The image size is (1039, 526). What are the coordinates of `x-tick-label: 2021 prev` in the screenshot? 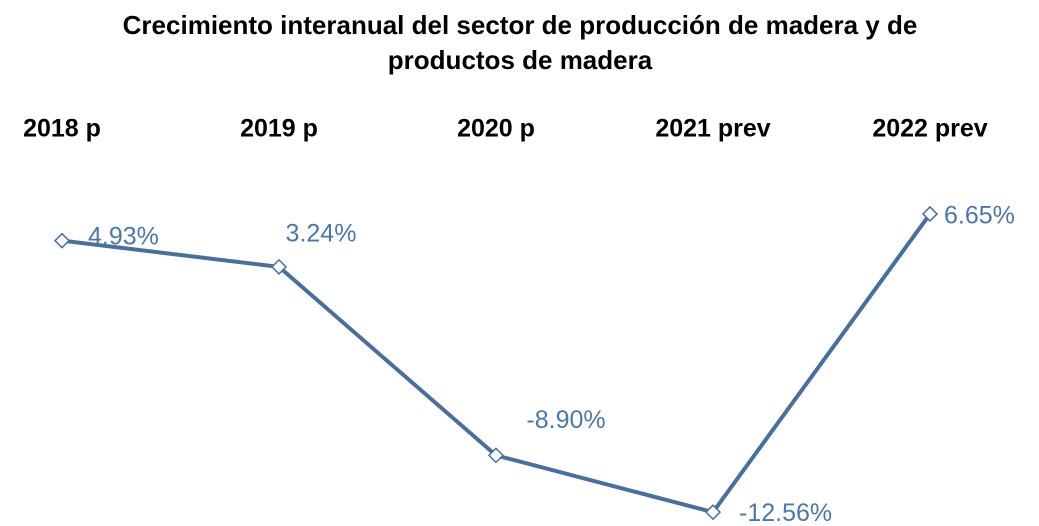 It's located at (712, 129).